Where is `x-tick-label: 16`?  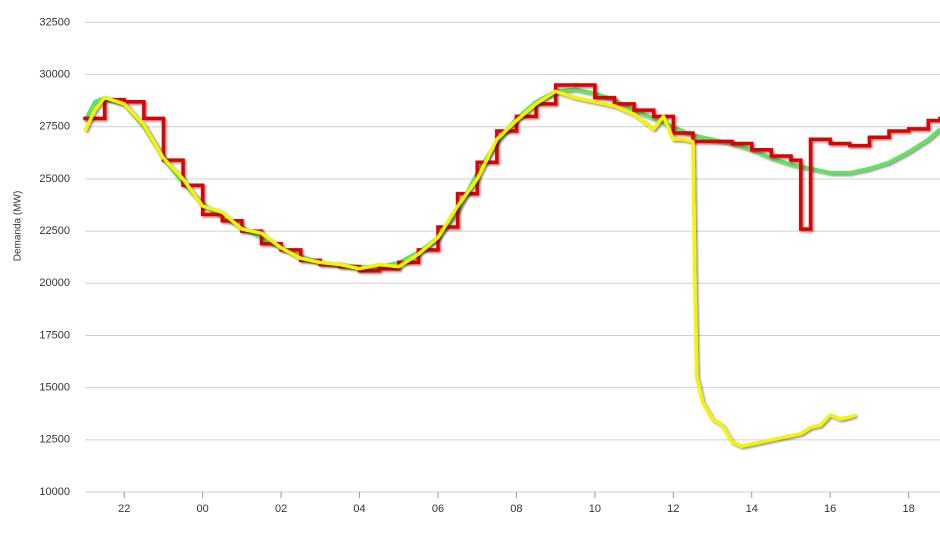 x-tick-label: 16 is located at coordinates (830, 509).